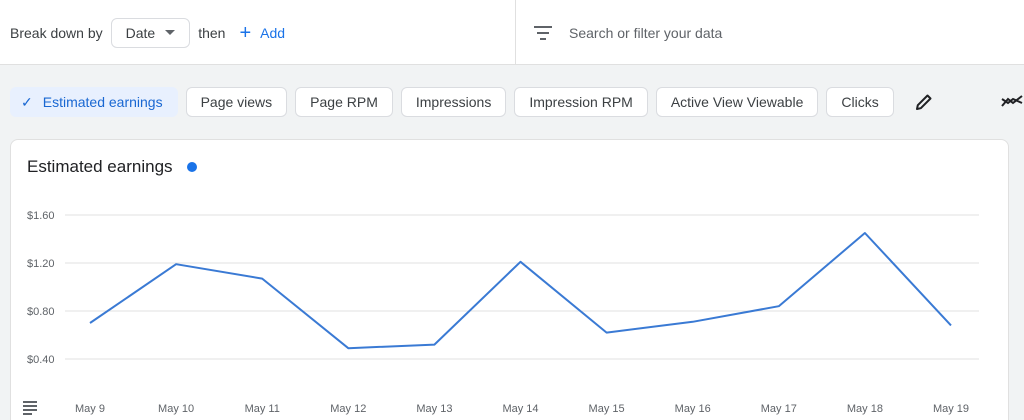 The height and width of the screenshot is (420, 1024). Describe the element at coordinates (951, 409) in the screenshot. I see `x-tick-label: May 19` at that location.